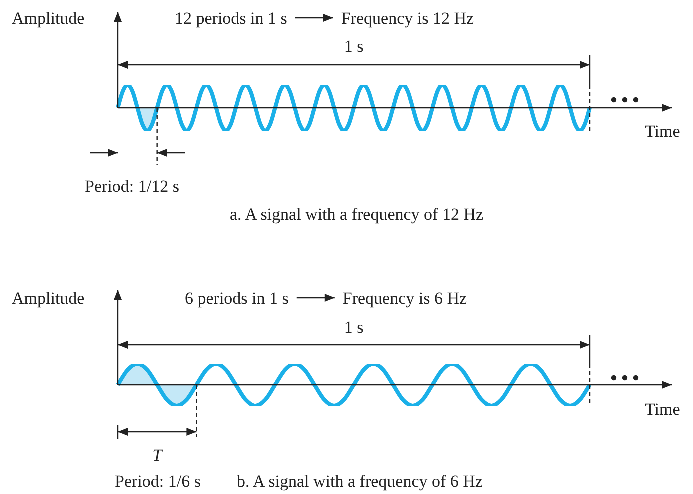  I want to click on text: Frequency is 6 Hz, so click(405, 298).